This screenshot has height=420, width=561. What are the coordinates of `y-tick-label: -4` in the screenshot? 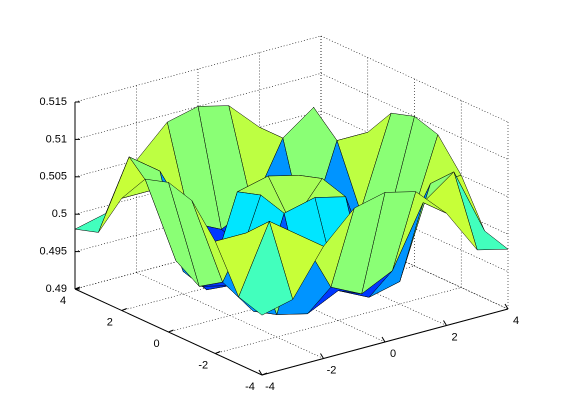 It's located at (250, 387).